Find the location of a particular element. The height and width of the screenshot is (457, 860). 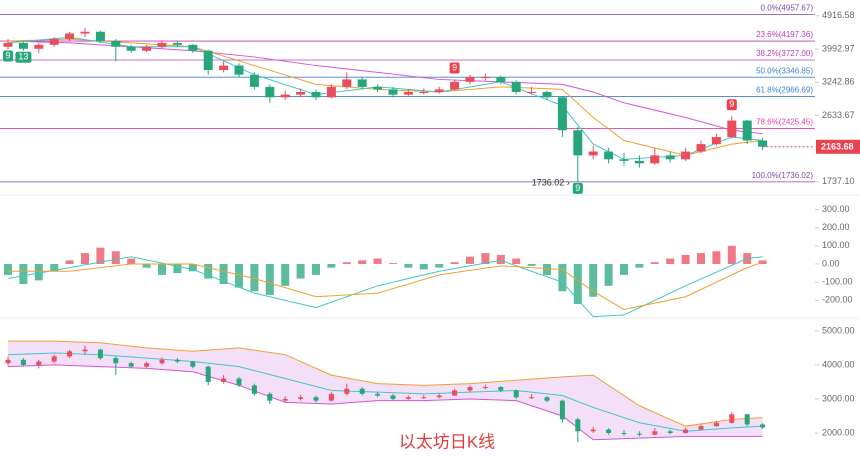

fib-label: 78.6%(2425.45) is located at coordinates (784, 122).